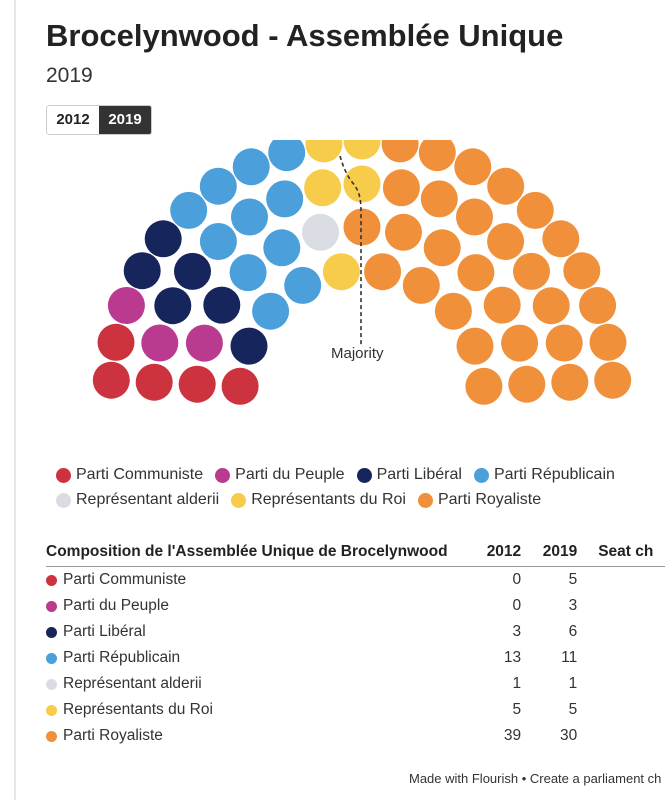  What do you see at coordinates (626, 551) in the screenshot?
I see `table-header-seat-change: Seat ch` at bounding box center [626, 551].